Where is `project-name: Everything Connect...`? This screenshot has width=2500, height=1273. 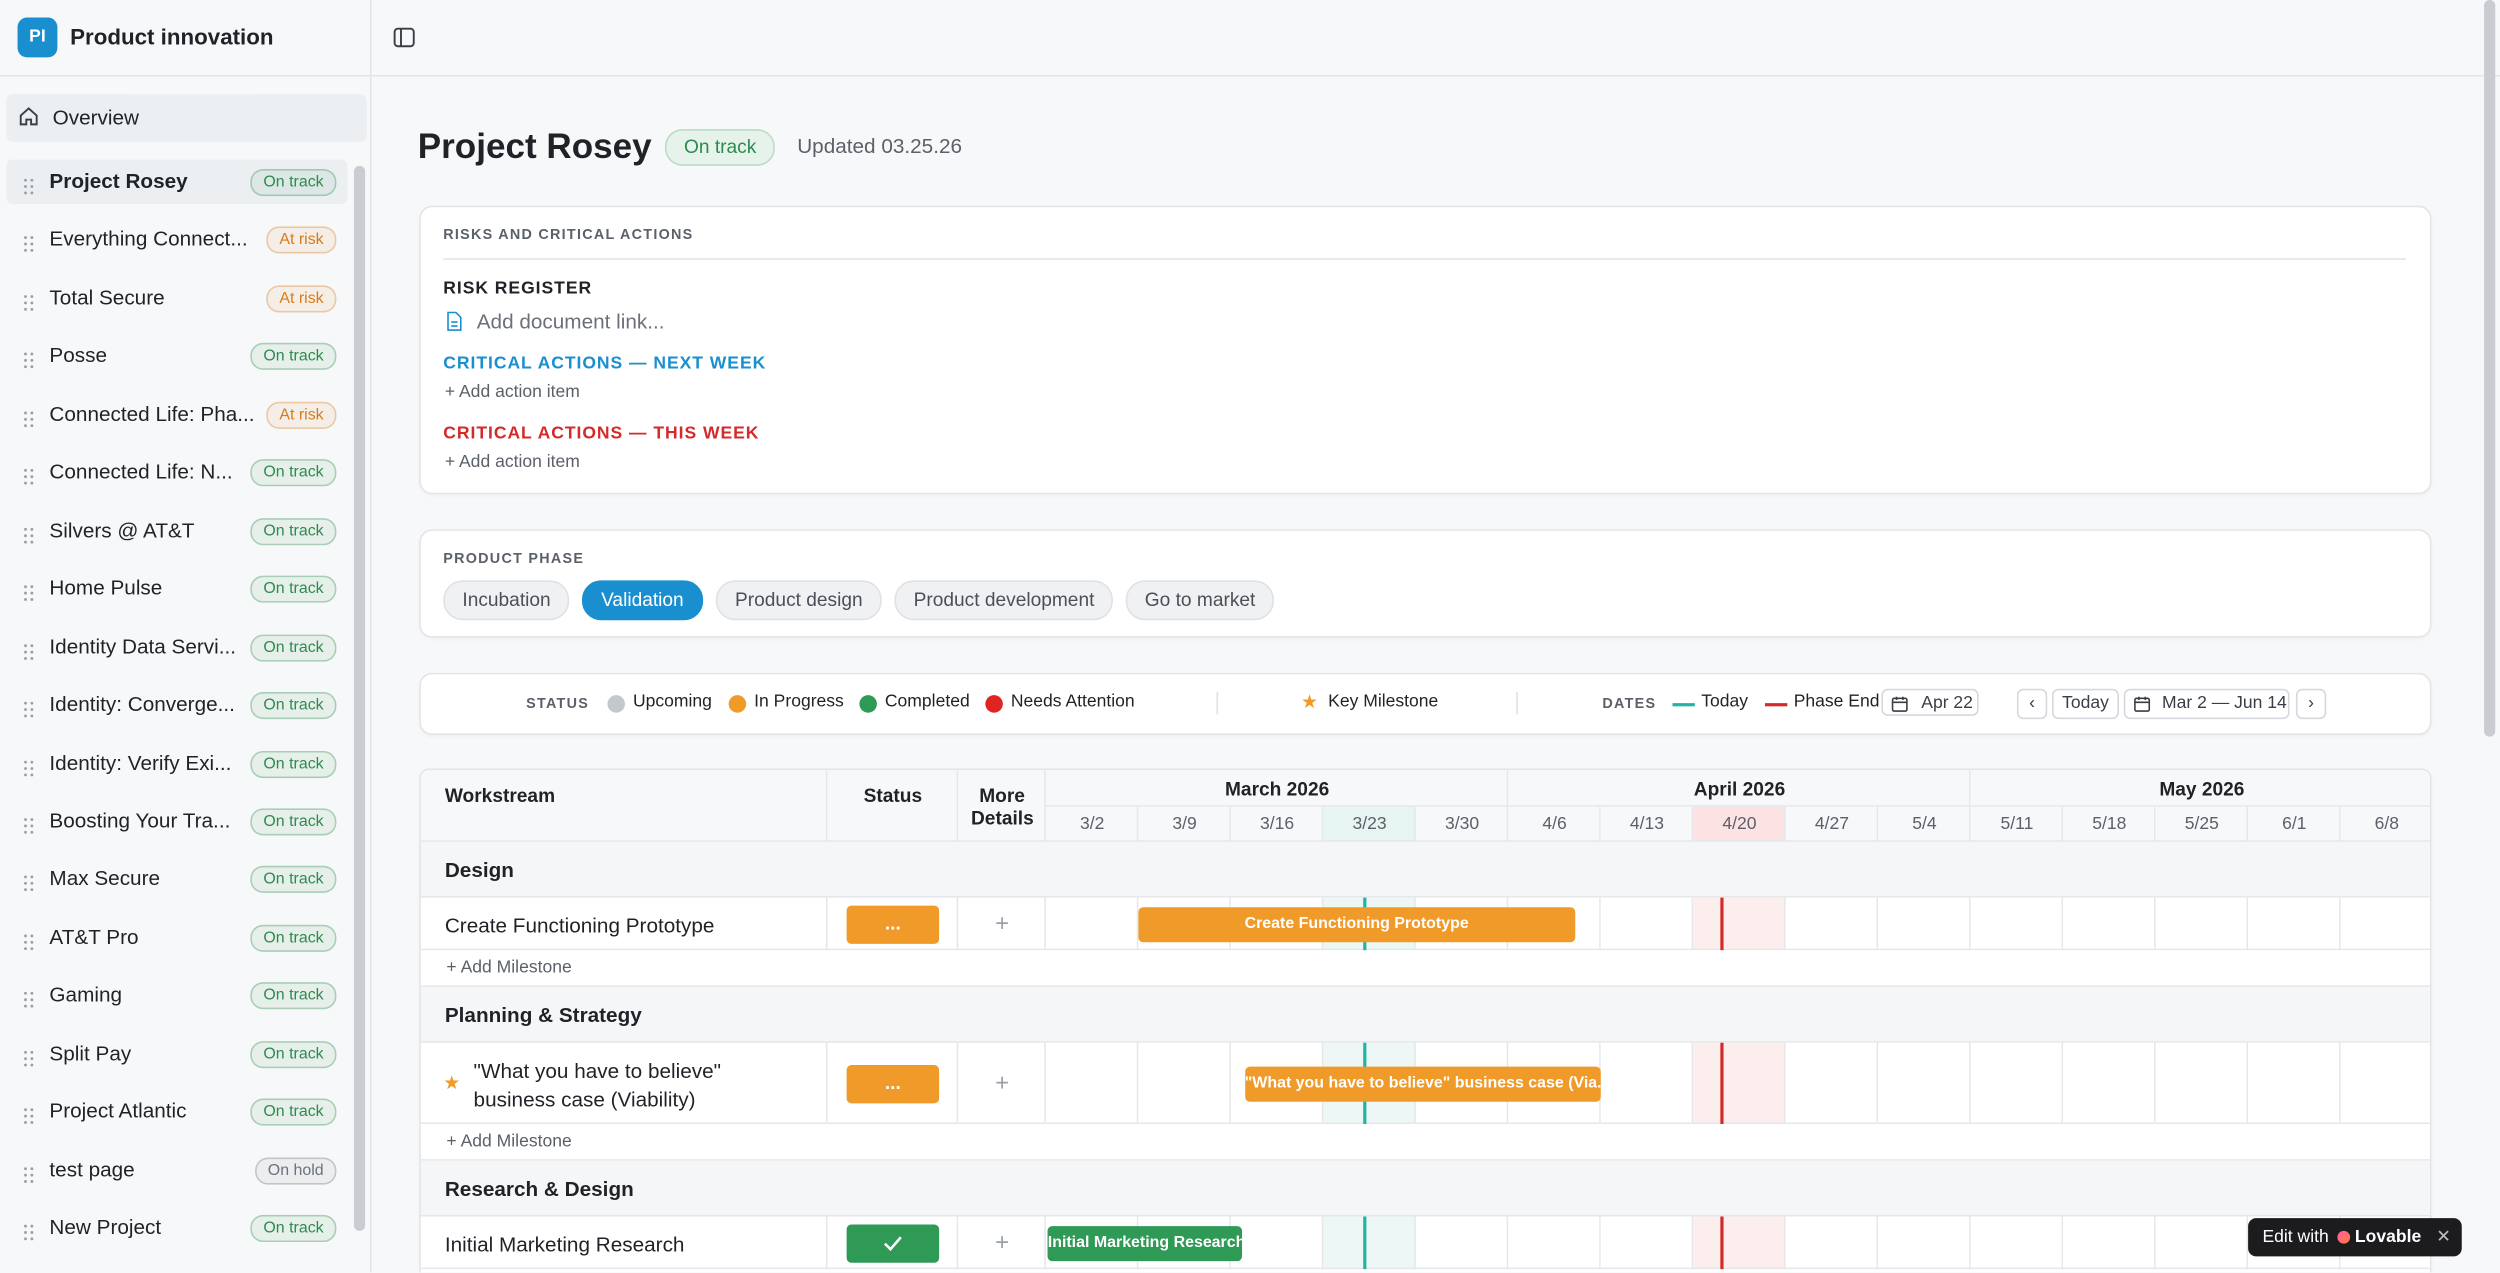
project-name: Everything Connect... is located at coordinates (148, 239).